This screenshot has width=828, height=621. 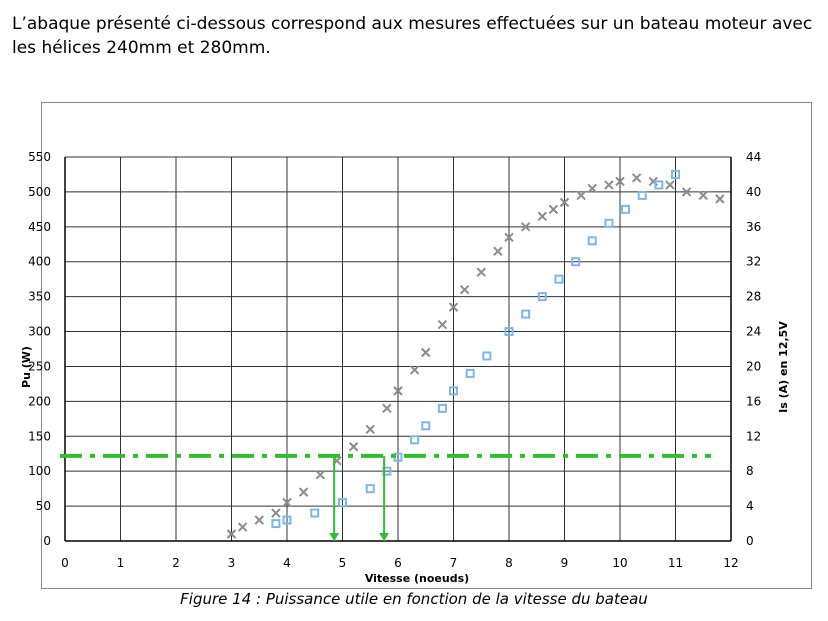 What do you see at coordinates (753, 436) in the screenshot?
I see `y2-tick-label: 12` at bounding box center [753, 436].